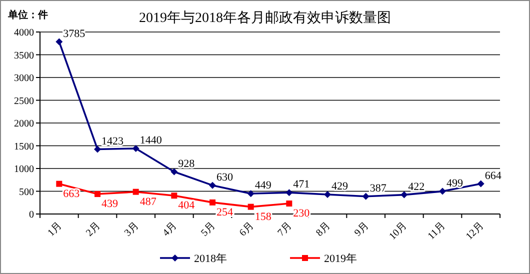 The image size is (530, 274). What do you see at coordinates (24, 124) in the screenshot?
I see `y-tick-label: 2000` at bounding box center [24, 124].